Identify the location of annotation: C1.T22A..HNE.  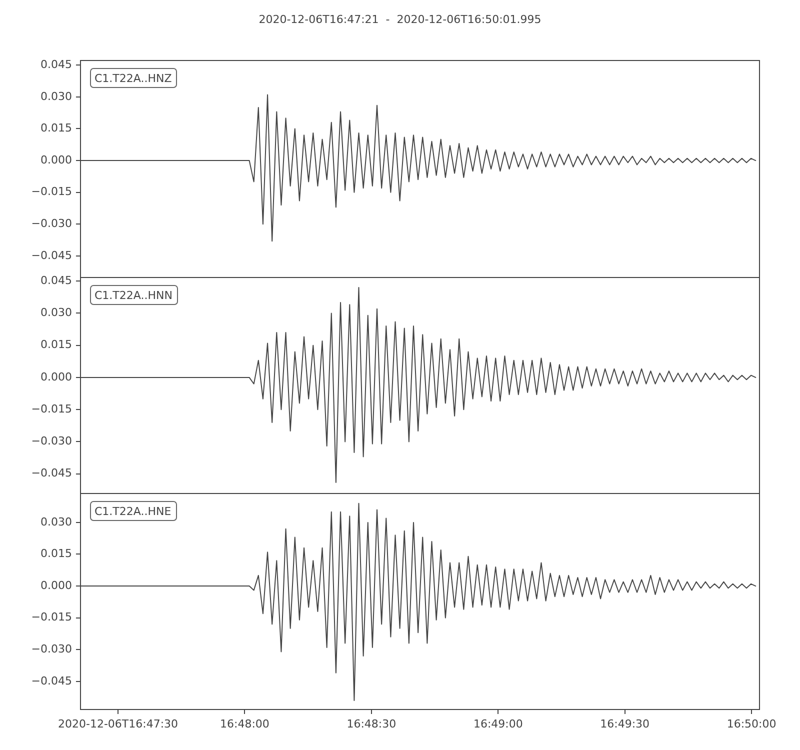
(133, 511).